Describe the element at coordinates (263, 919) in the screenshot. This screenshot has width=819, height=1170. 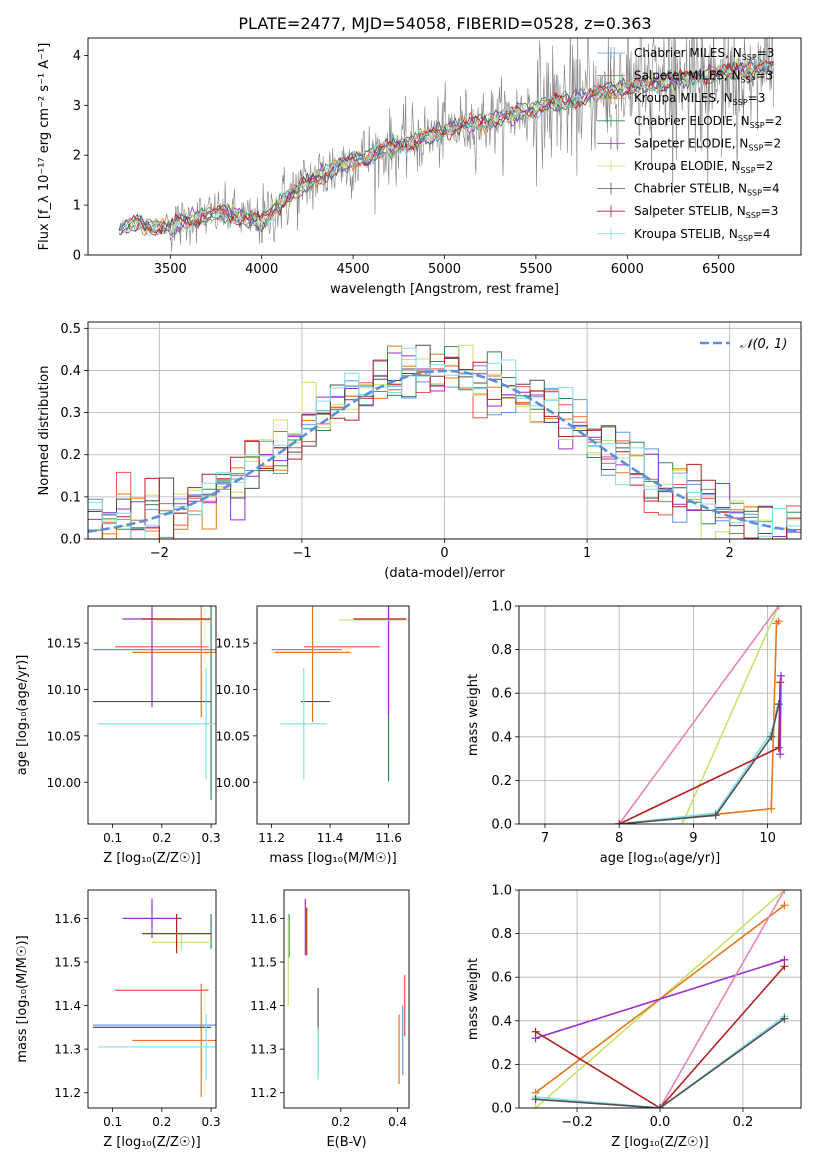
I see `y-tick-label: 11.6` at that location.